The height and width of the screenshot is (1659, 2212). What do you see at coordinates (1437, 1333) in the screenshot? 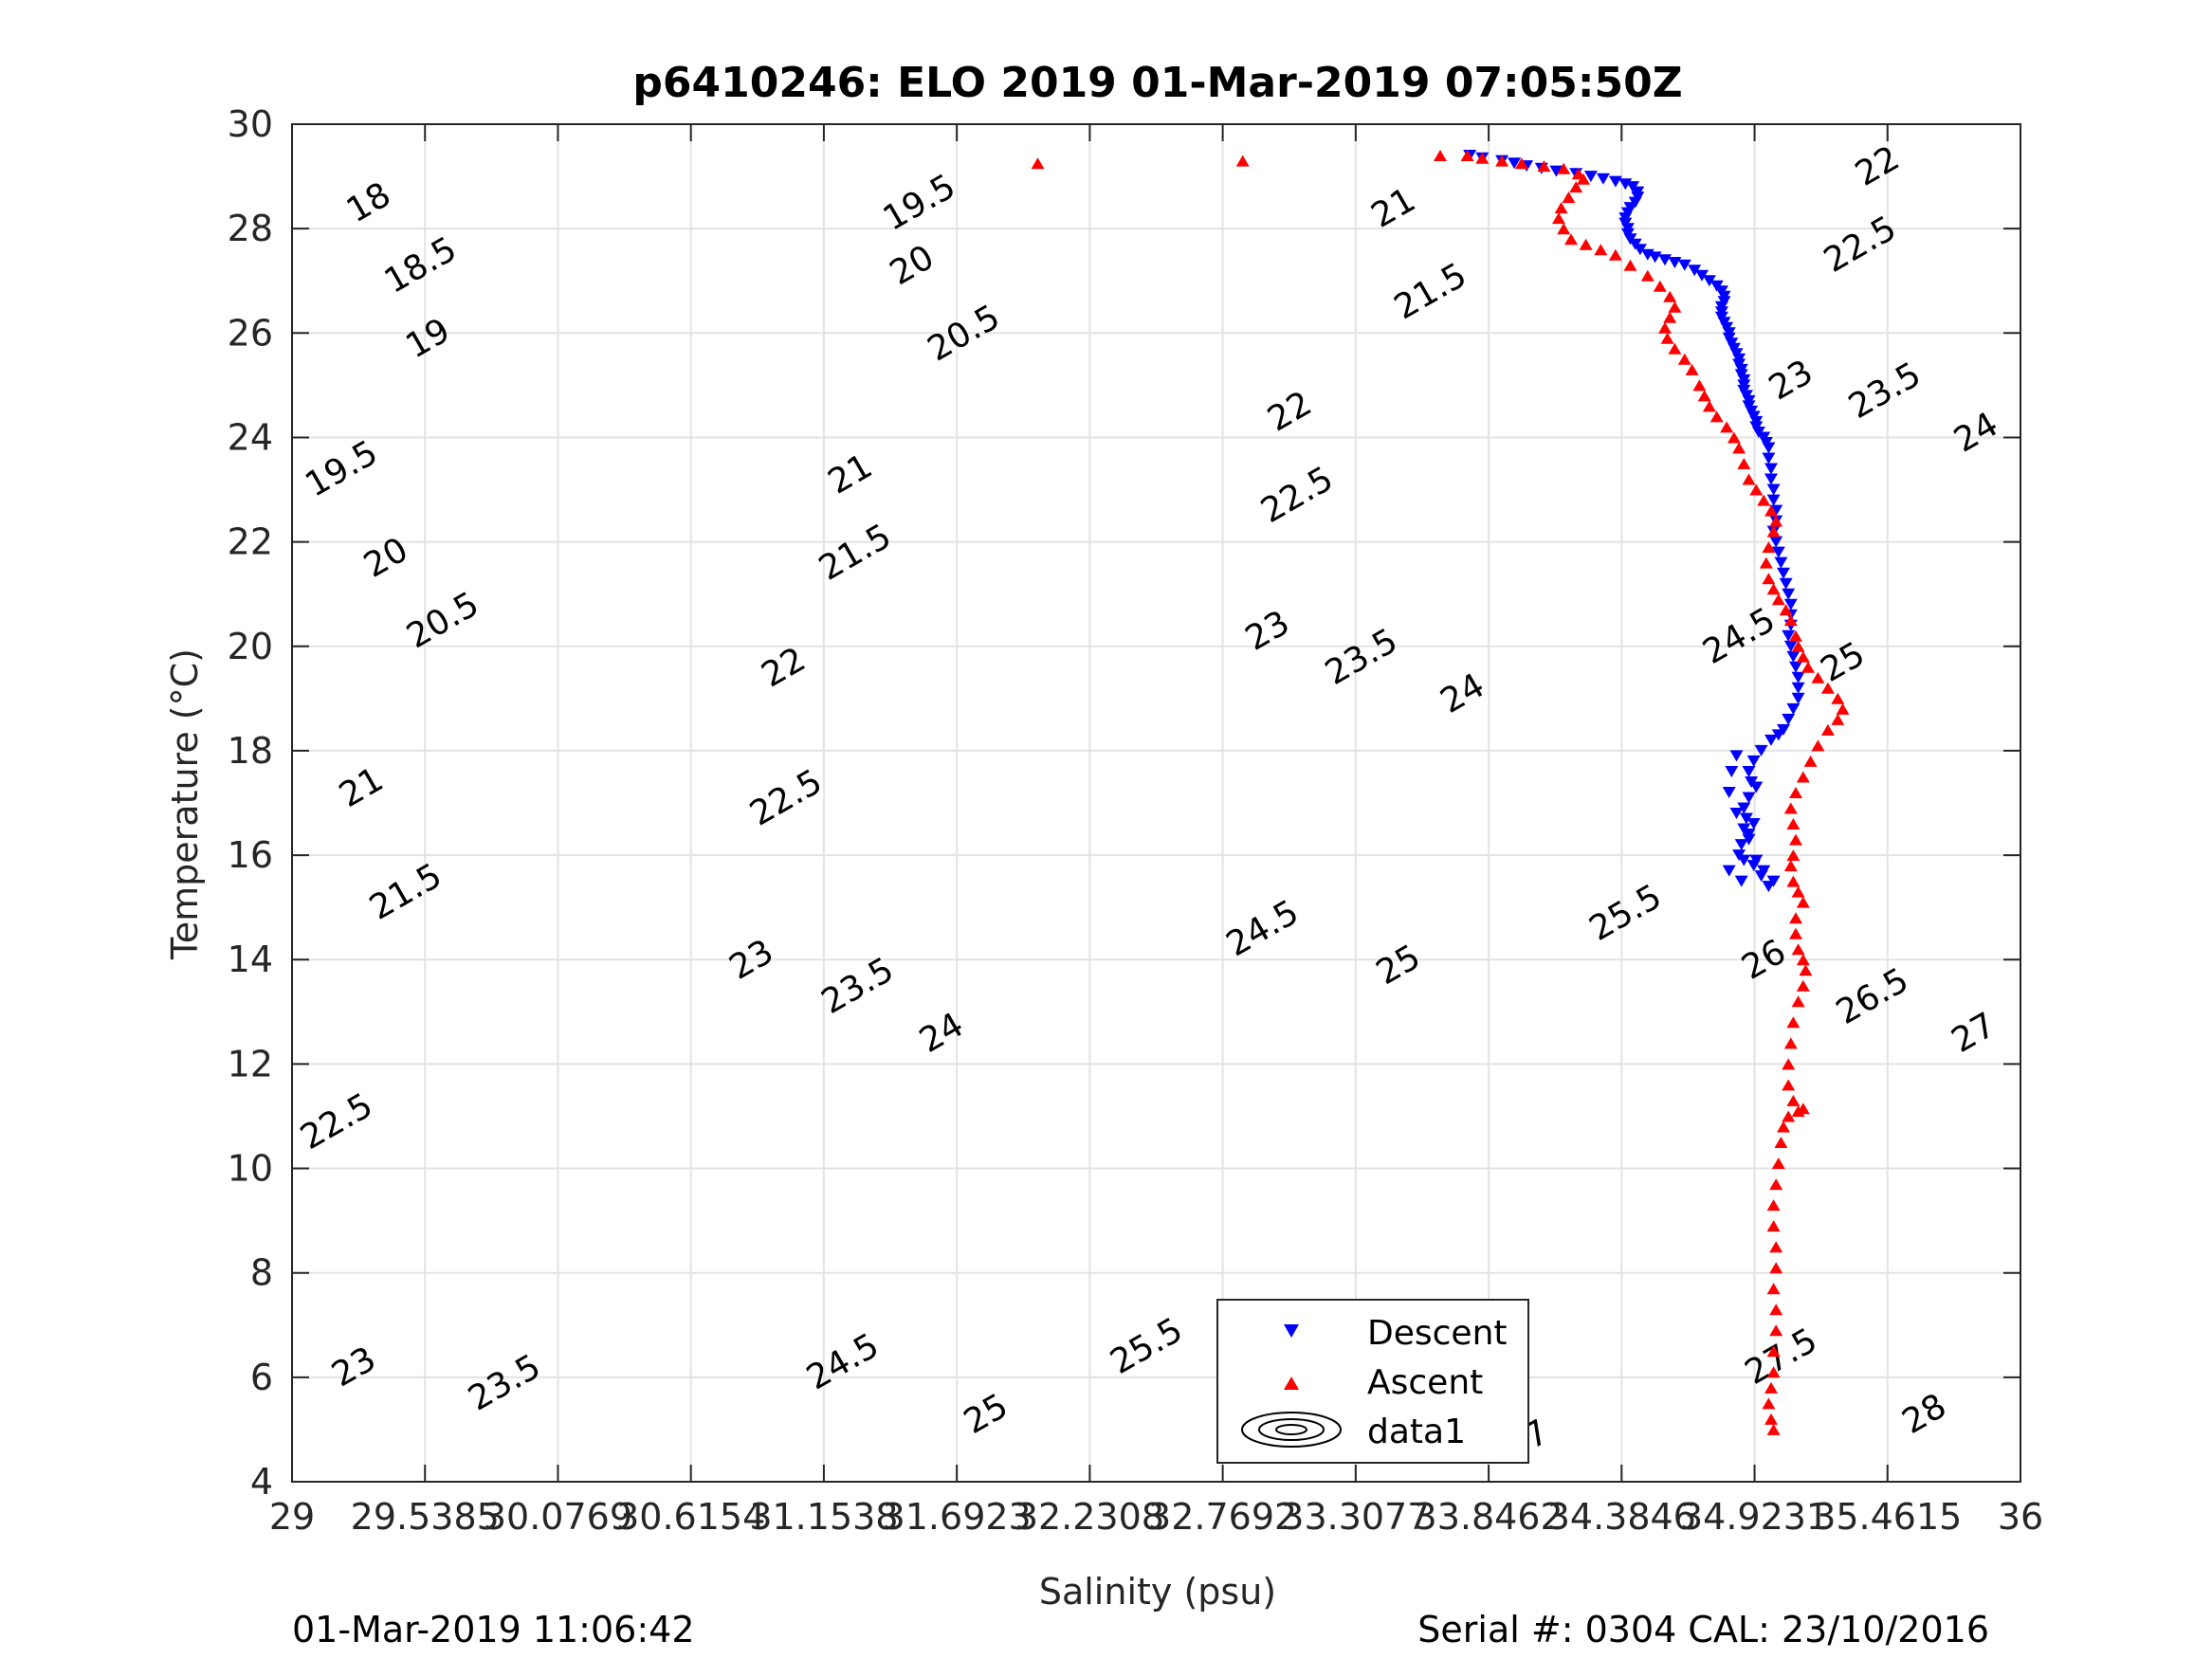
I see `legend-label-descent: Descent` at bounding box center [1437, 1333].